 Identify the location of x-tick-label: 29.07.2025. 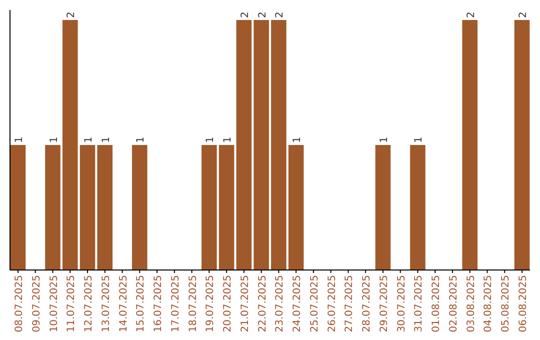
(384, 303).